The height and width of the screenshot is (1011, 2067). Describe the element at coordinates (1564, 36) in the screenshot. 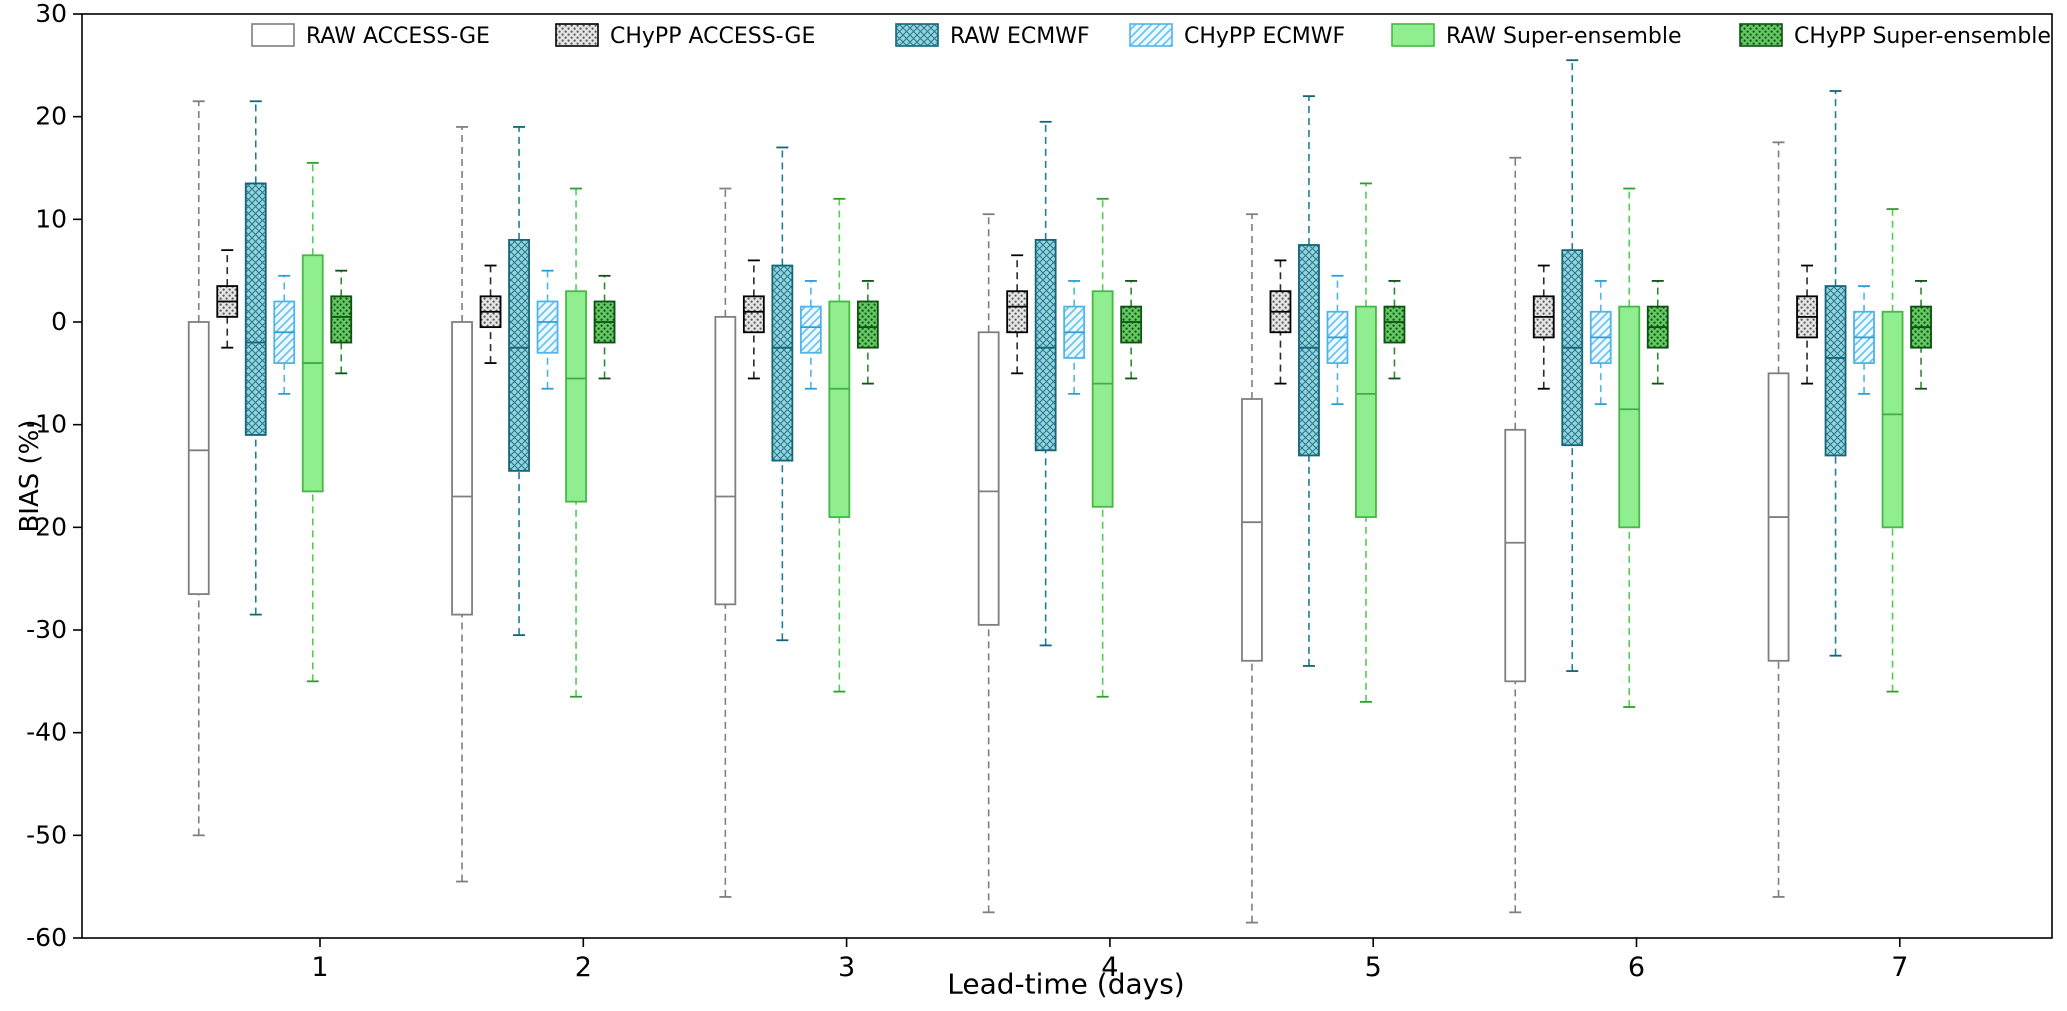

I see `legend-label: RAW Super-ensemble` at that location.